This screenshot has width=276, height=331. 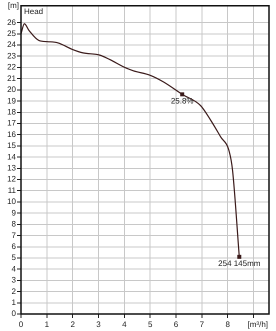 I want to click on x-axis-title: [m³/h], so click(x=258, y=325).